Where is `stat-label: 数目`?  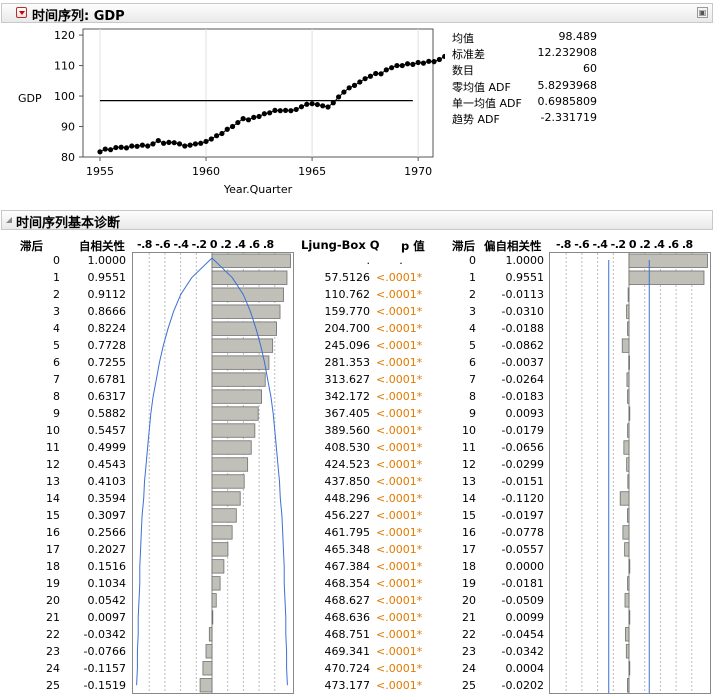
stat-label: 数目 is located at coordinates (463, 71).